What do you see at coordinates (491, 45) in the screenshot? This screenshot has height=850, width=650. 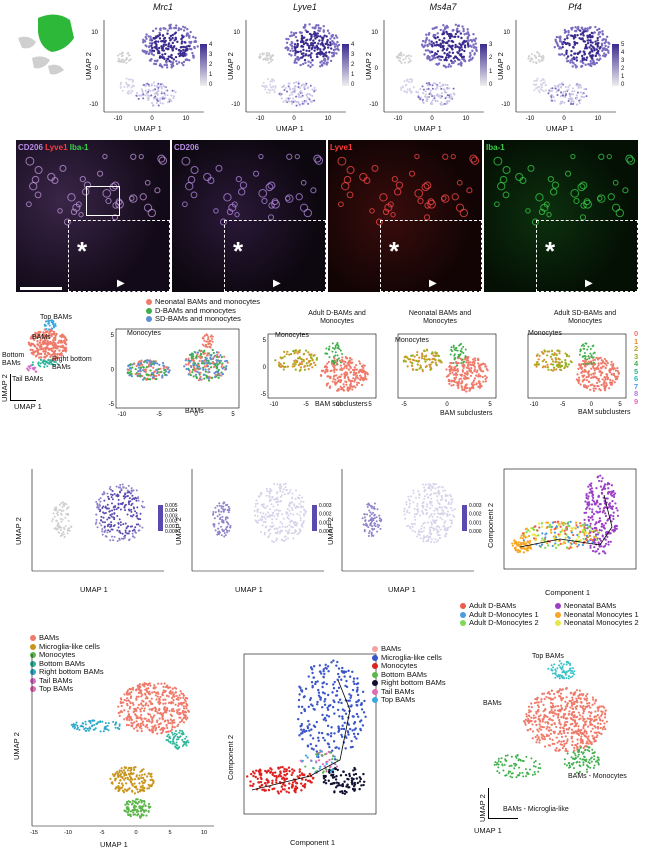 I see `colorbar-tick: 3` at bounding box center [491, 45].